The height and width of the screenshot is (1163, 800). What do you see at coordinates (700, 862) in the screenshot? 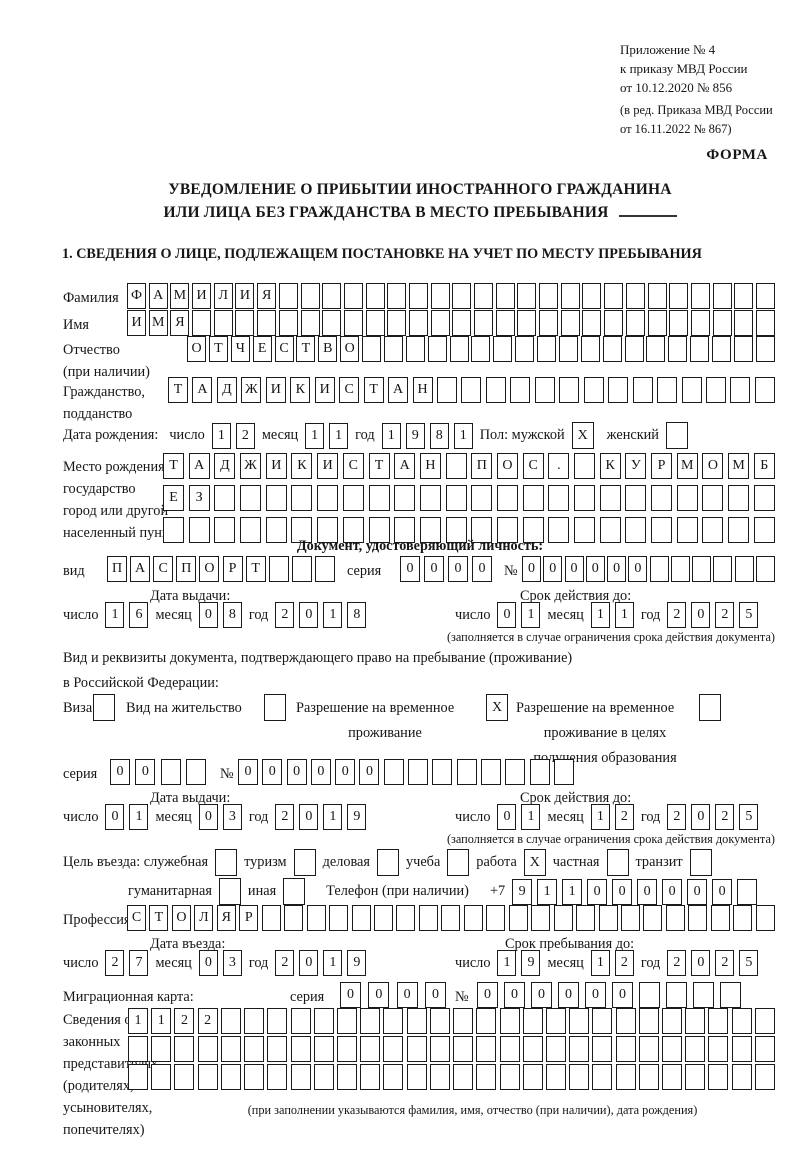
I see `purpose-transit-checkbox` at bounding box center [700, 862].